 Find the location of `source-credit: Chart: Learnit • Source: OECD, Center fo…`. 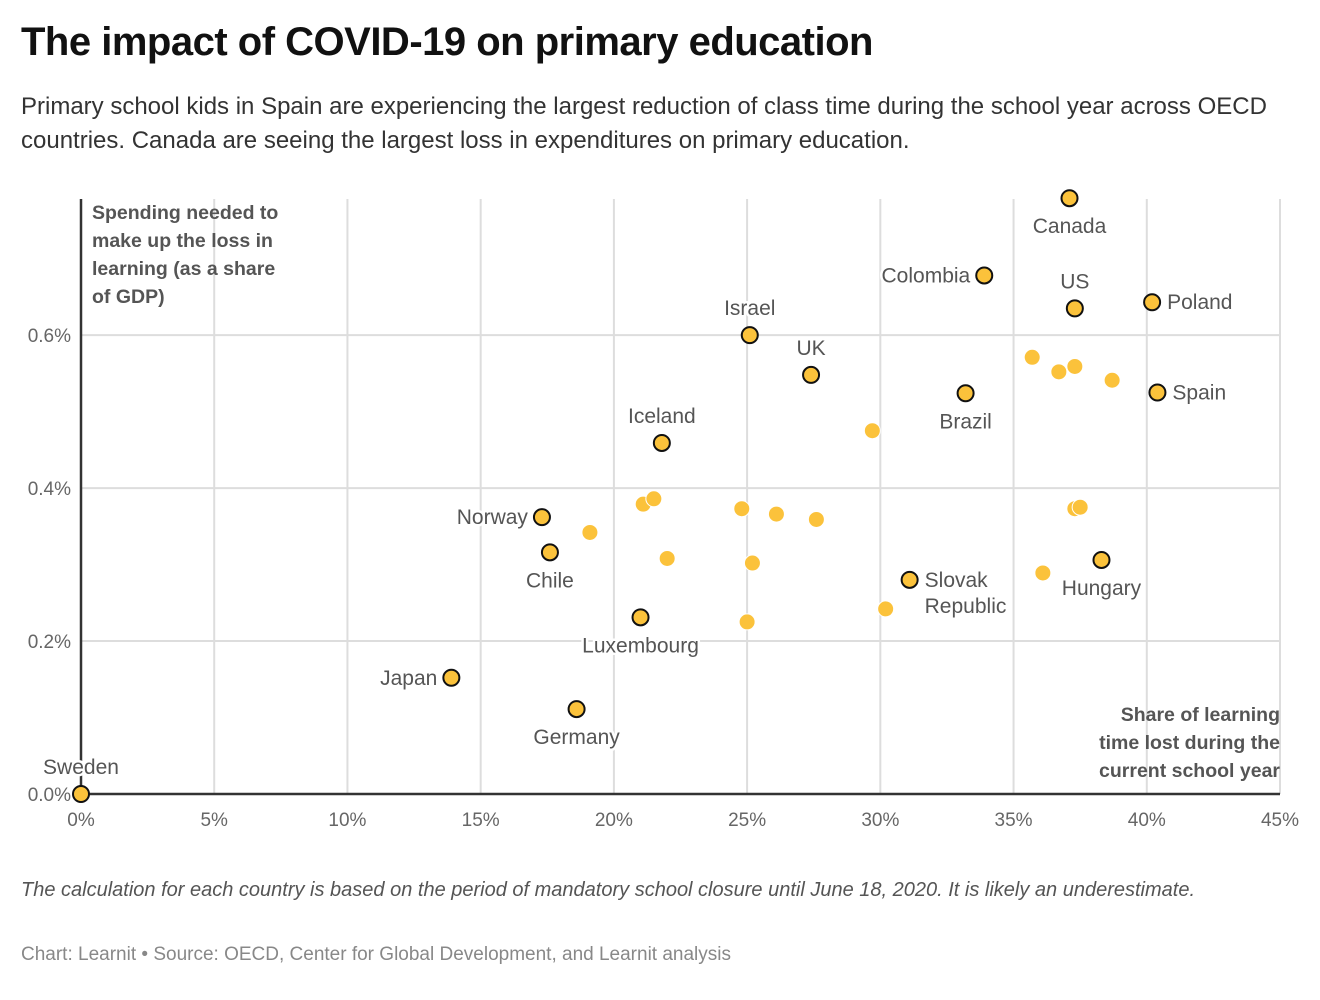

source-credit: Chart: Learnit • Source: OECD, Center fo… is located at coordinates (376, 954).